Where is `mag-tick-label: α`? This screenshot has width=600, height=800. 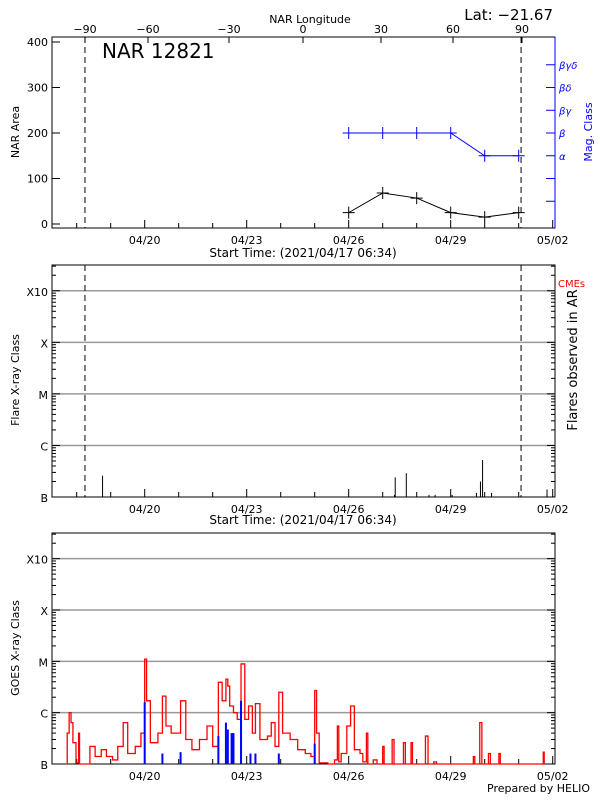
mag-tick-label: α is located at coordinates (562, 157).